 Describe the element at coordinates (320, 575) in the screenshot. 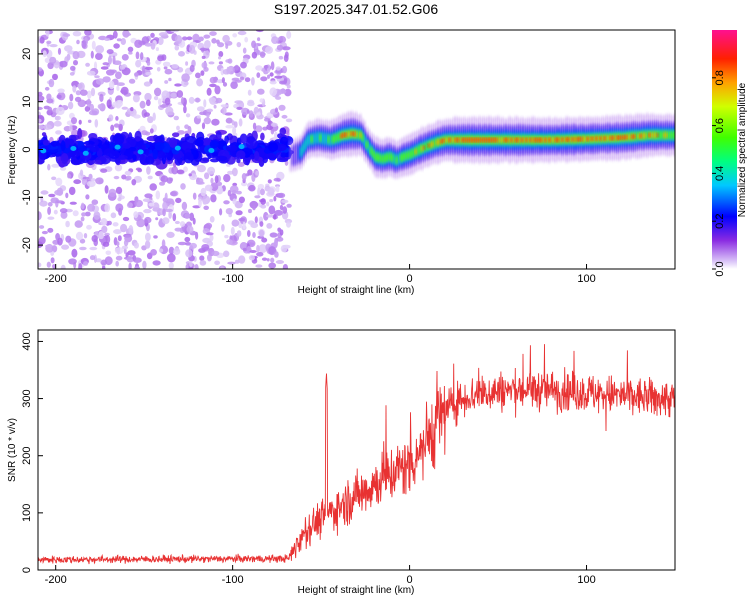

I see `snr-x-ticks: -200 -100 0 100` at that location.